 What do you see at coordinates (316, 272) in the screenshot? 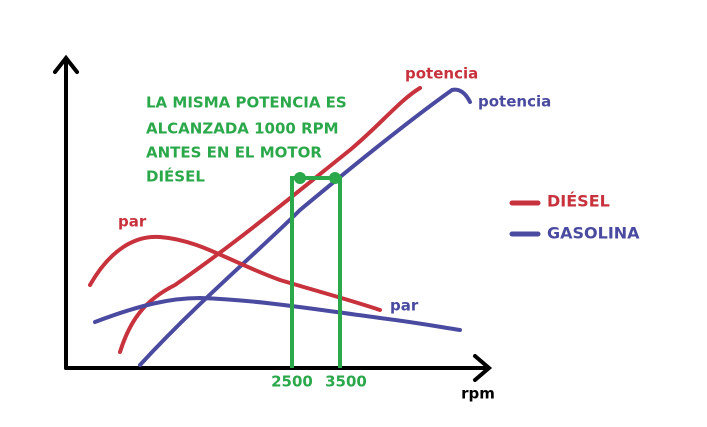
I see `comparison-lines` at bounding box center [316, 272].